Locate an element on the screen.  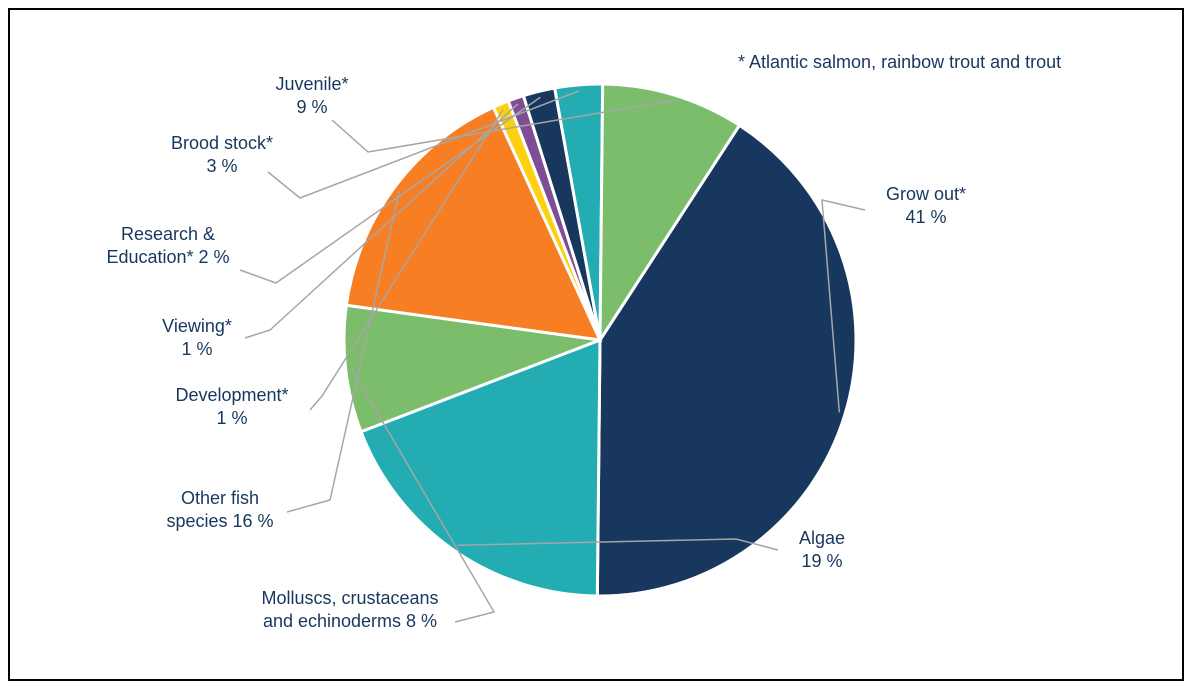
slice-label: Research & Education* 2 % is located at coordinates (167, 246).